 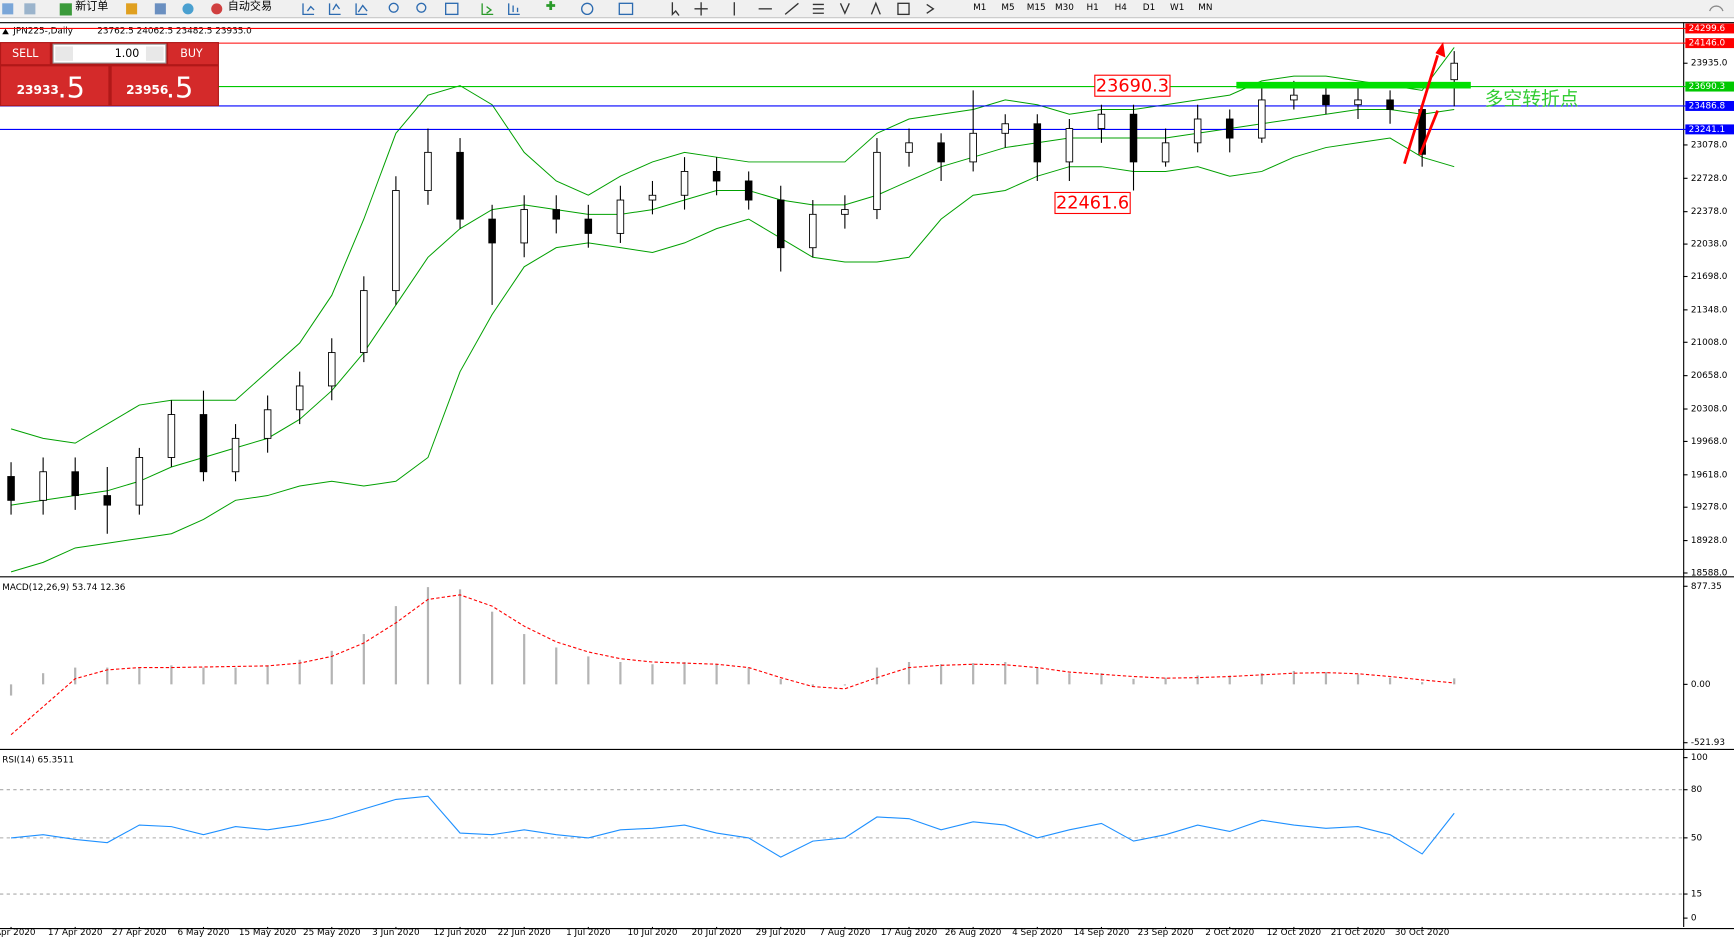 What do you see at coordinates (164, 86) in the screenshot?
I see `buy-price-box` at bounding box center [164, 86].